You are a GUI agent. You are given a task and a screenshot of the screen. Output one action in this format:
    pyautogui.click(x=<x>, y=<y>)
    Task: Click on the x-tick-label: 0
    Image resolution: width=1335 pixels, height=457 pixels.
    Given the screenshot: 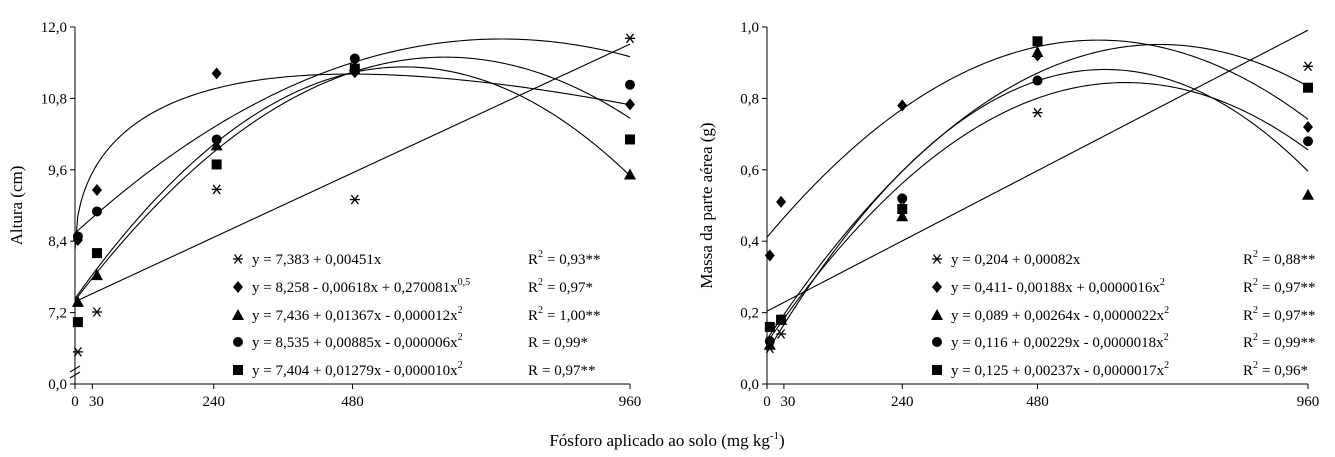 What is the action you would take?
    pyautogui.click(x=767, y=402)
    